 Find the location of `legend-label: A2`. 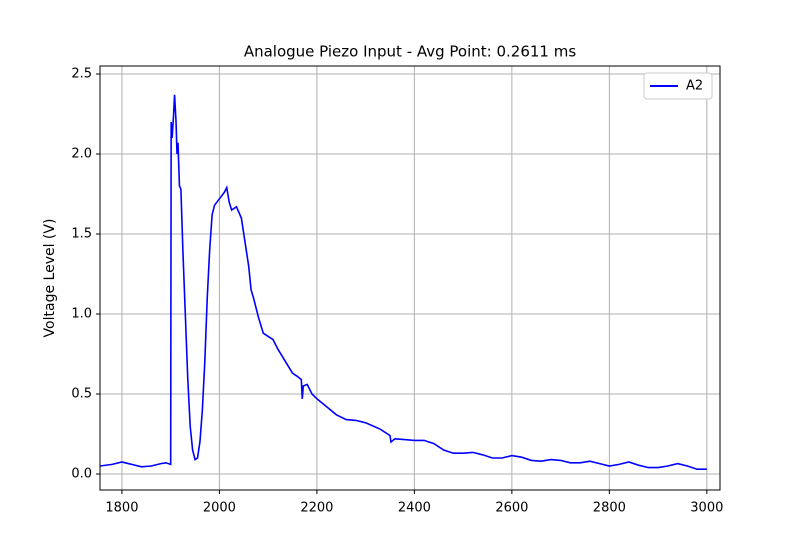

legend-label: A2 is located at coordinates (694, 86).